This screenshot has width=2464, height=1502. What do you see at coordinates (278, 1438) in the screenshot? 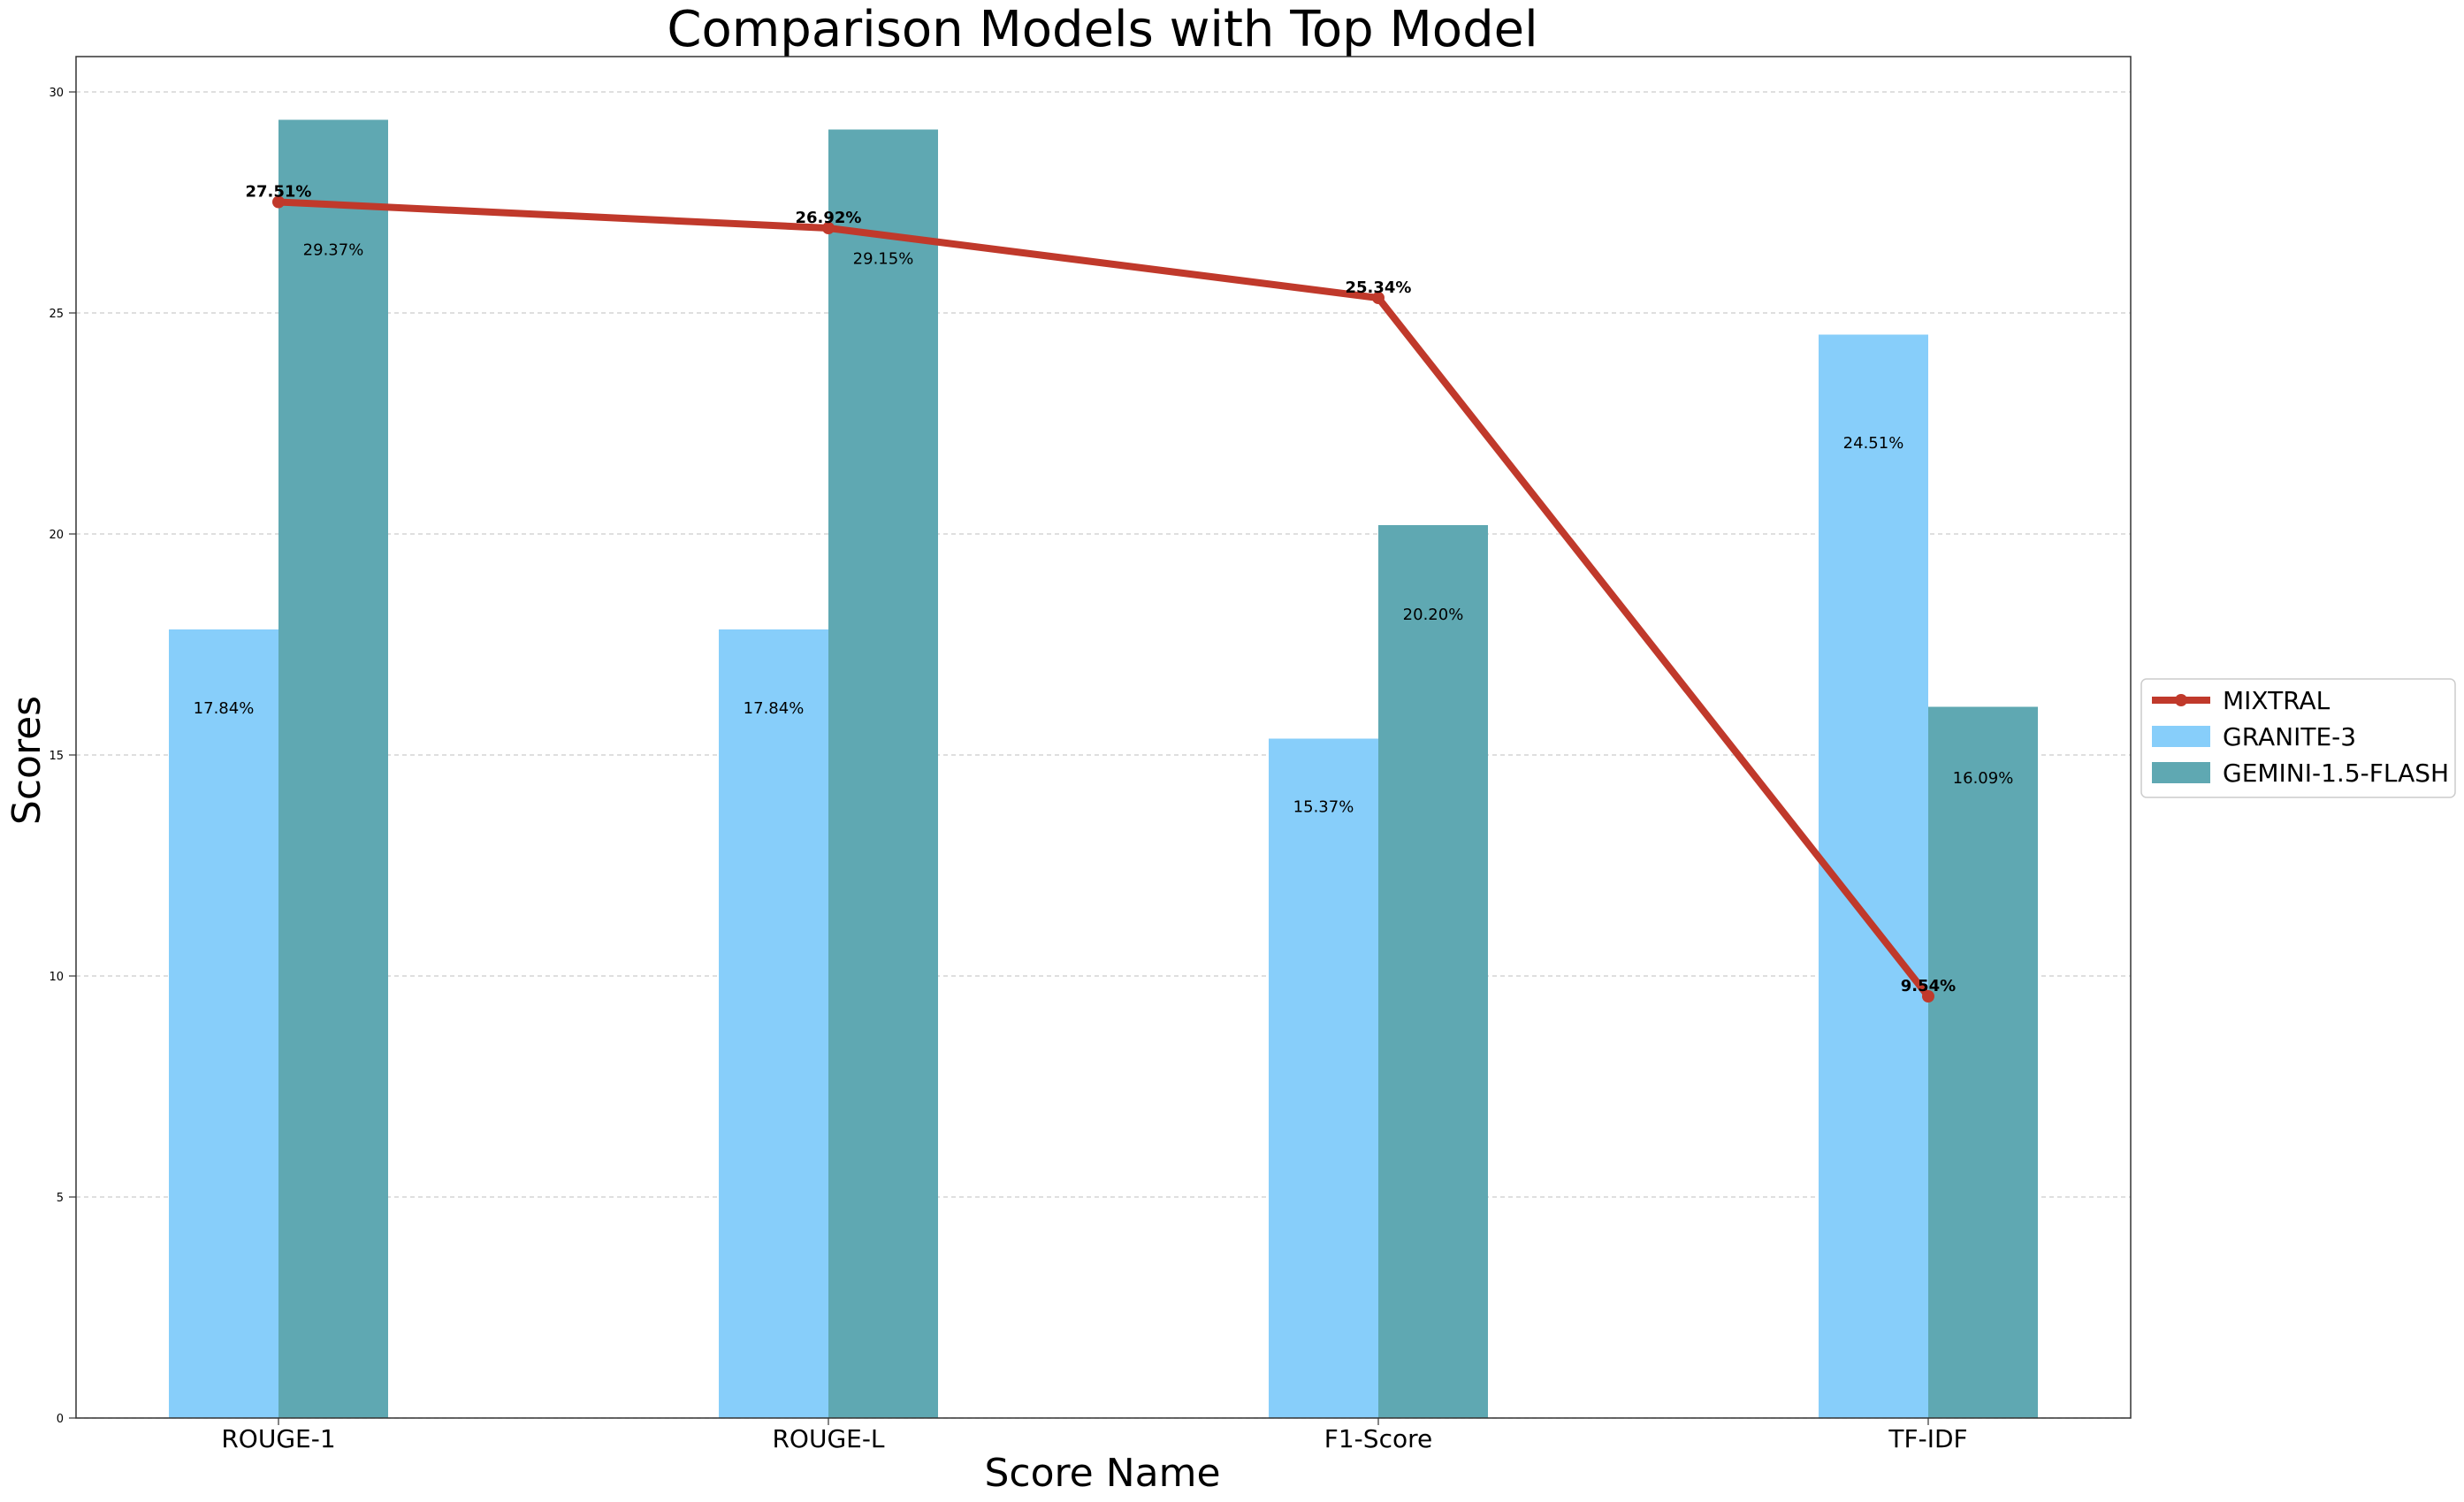
I see `x-tick-label: ROUGE-1` at bounding box center [278, 1438].